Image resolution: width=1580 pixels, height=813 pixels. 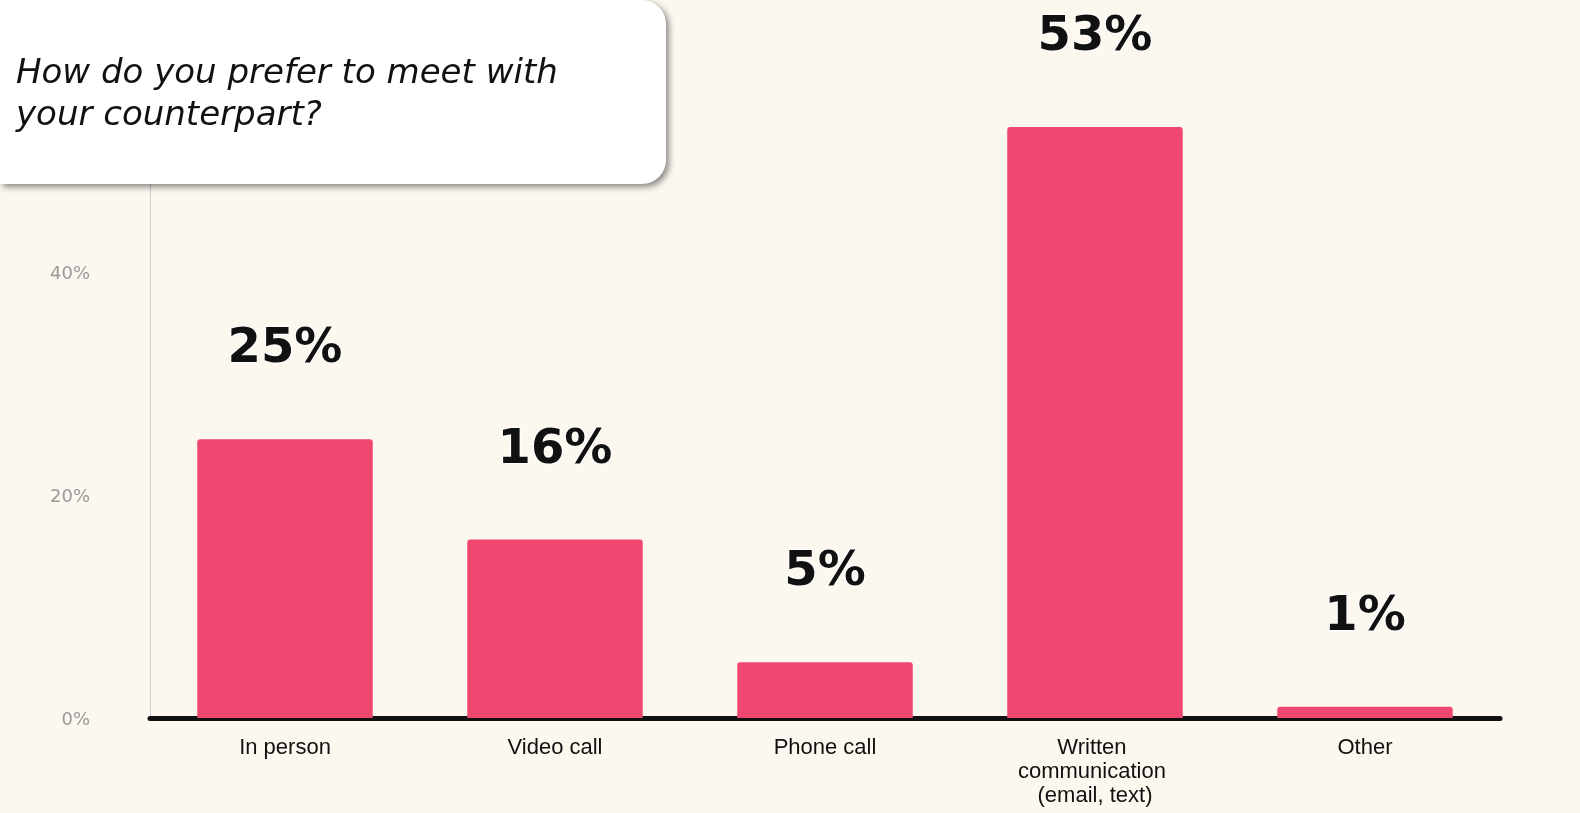 What do you see at coordinates (555, 445) in the screenshot?
I see `data-label: 16%` at bounding box center [555, 445].